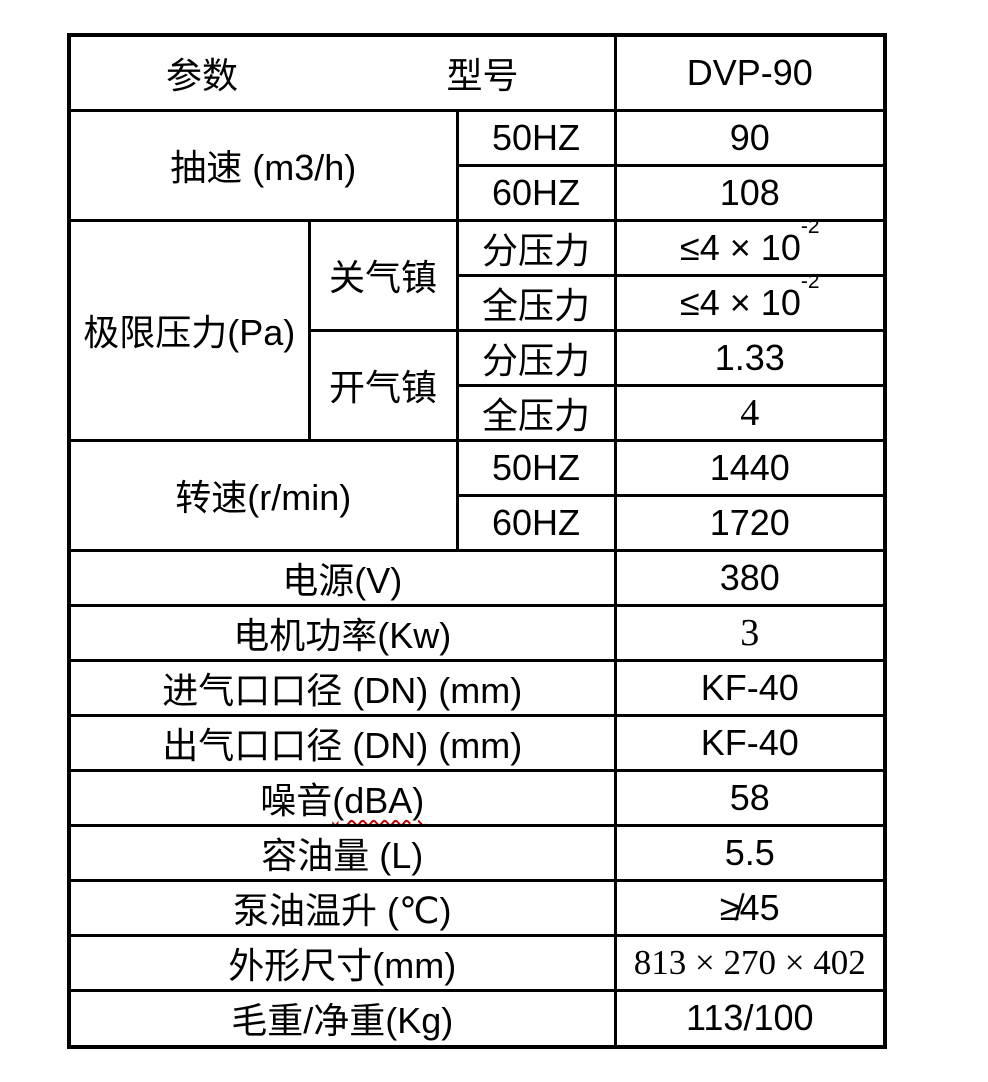 This screenshot has width=988, height=1082. I want to click on cell-pumping-speed-label: 抽速 (m3/h), so click(263, 165).